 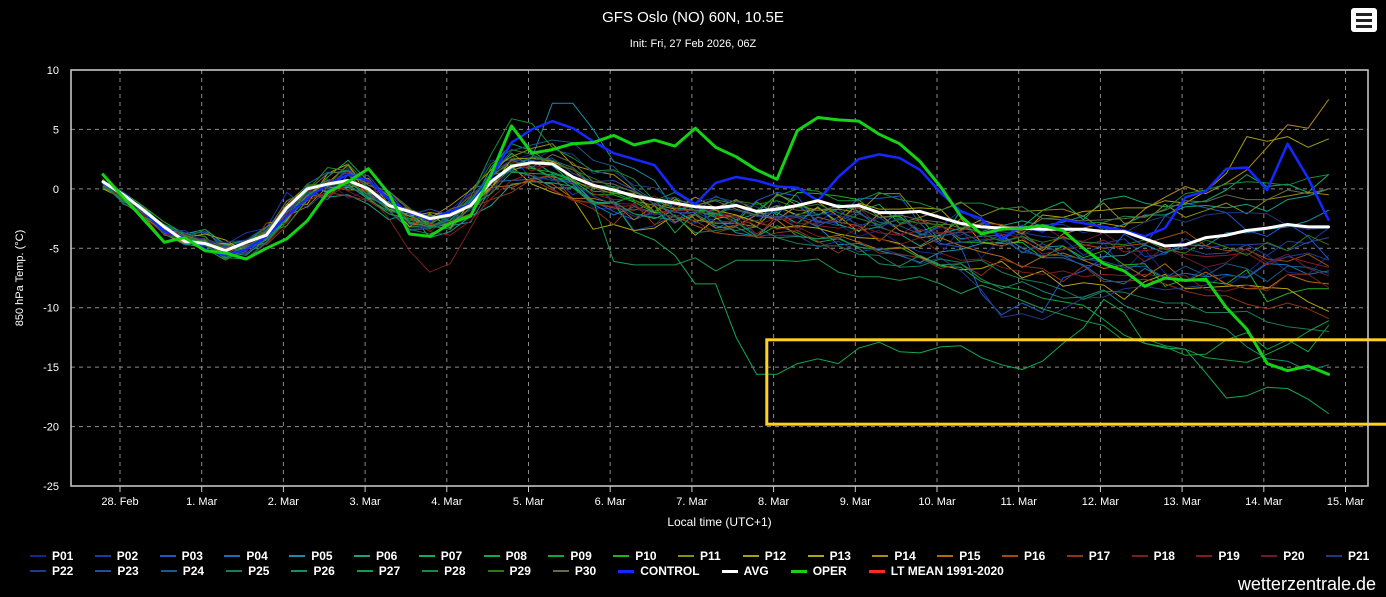 I want to click on legend-item: P11, so click(x=699, y=556).